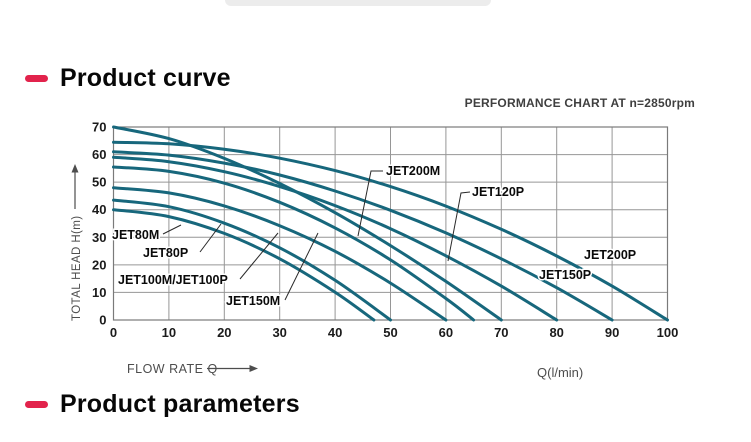 This screenshot has width=751, height=442. What do you see at coordinates (560, 372) in the screenshot?
I see `x-axis-unit: Q(l/min)` at bounding box center [560, 372].